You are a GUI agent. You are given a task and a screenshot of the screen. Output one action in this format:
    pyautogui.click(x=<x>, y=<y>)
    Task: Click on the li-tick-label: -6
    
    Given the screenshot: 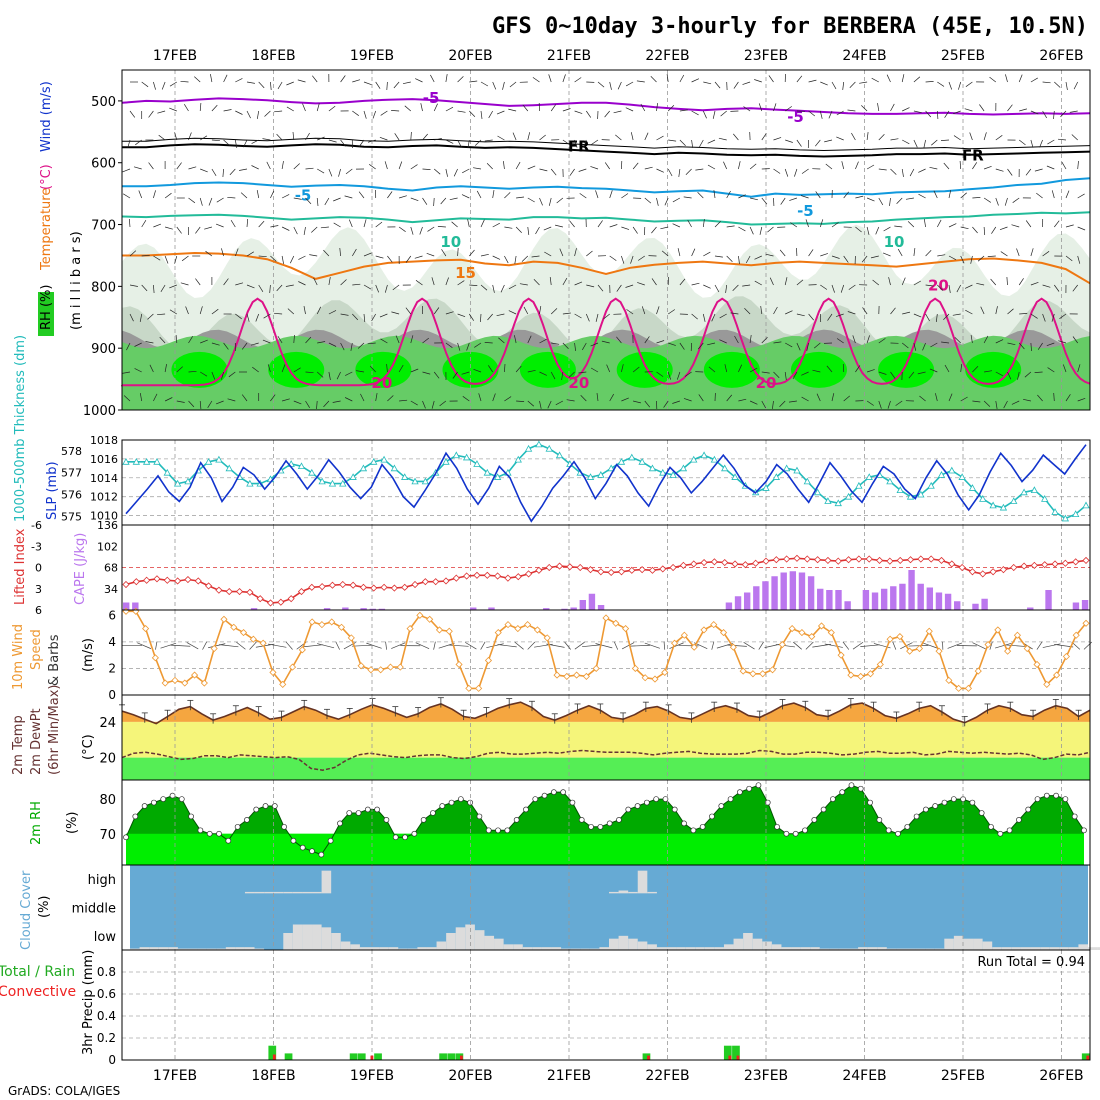 What is the action you would take?
    pyautogui.click(x=36, y=525)
    